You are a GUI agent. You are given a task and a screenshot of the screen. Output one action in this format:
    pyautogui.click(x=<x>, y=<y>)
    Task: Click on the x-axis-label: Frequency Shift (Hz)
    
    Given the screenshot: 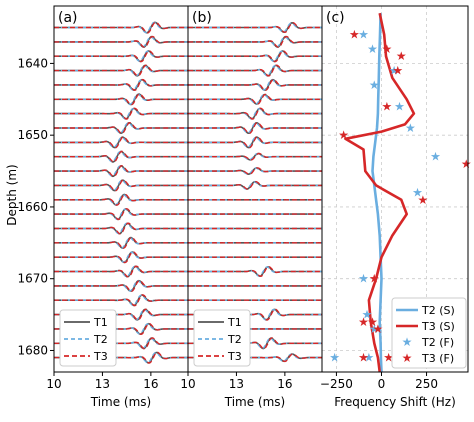 What is the action you would take?
    pyautogui.click(x=395, y=402)
    